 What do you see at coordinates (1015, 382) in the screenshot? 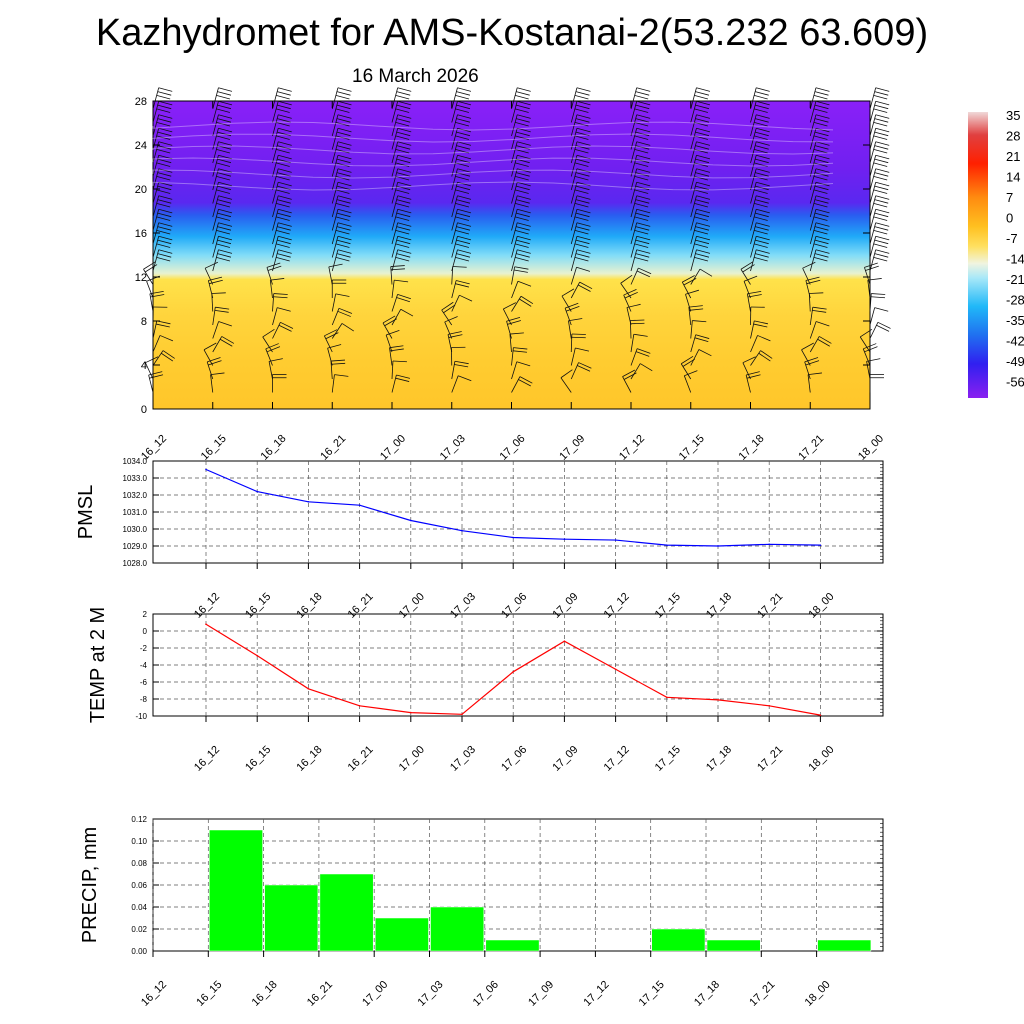
I see `colorbar-label: -56` at bounding box center [1015, 382].